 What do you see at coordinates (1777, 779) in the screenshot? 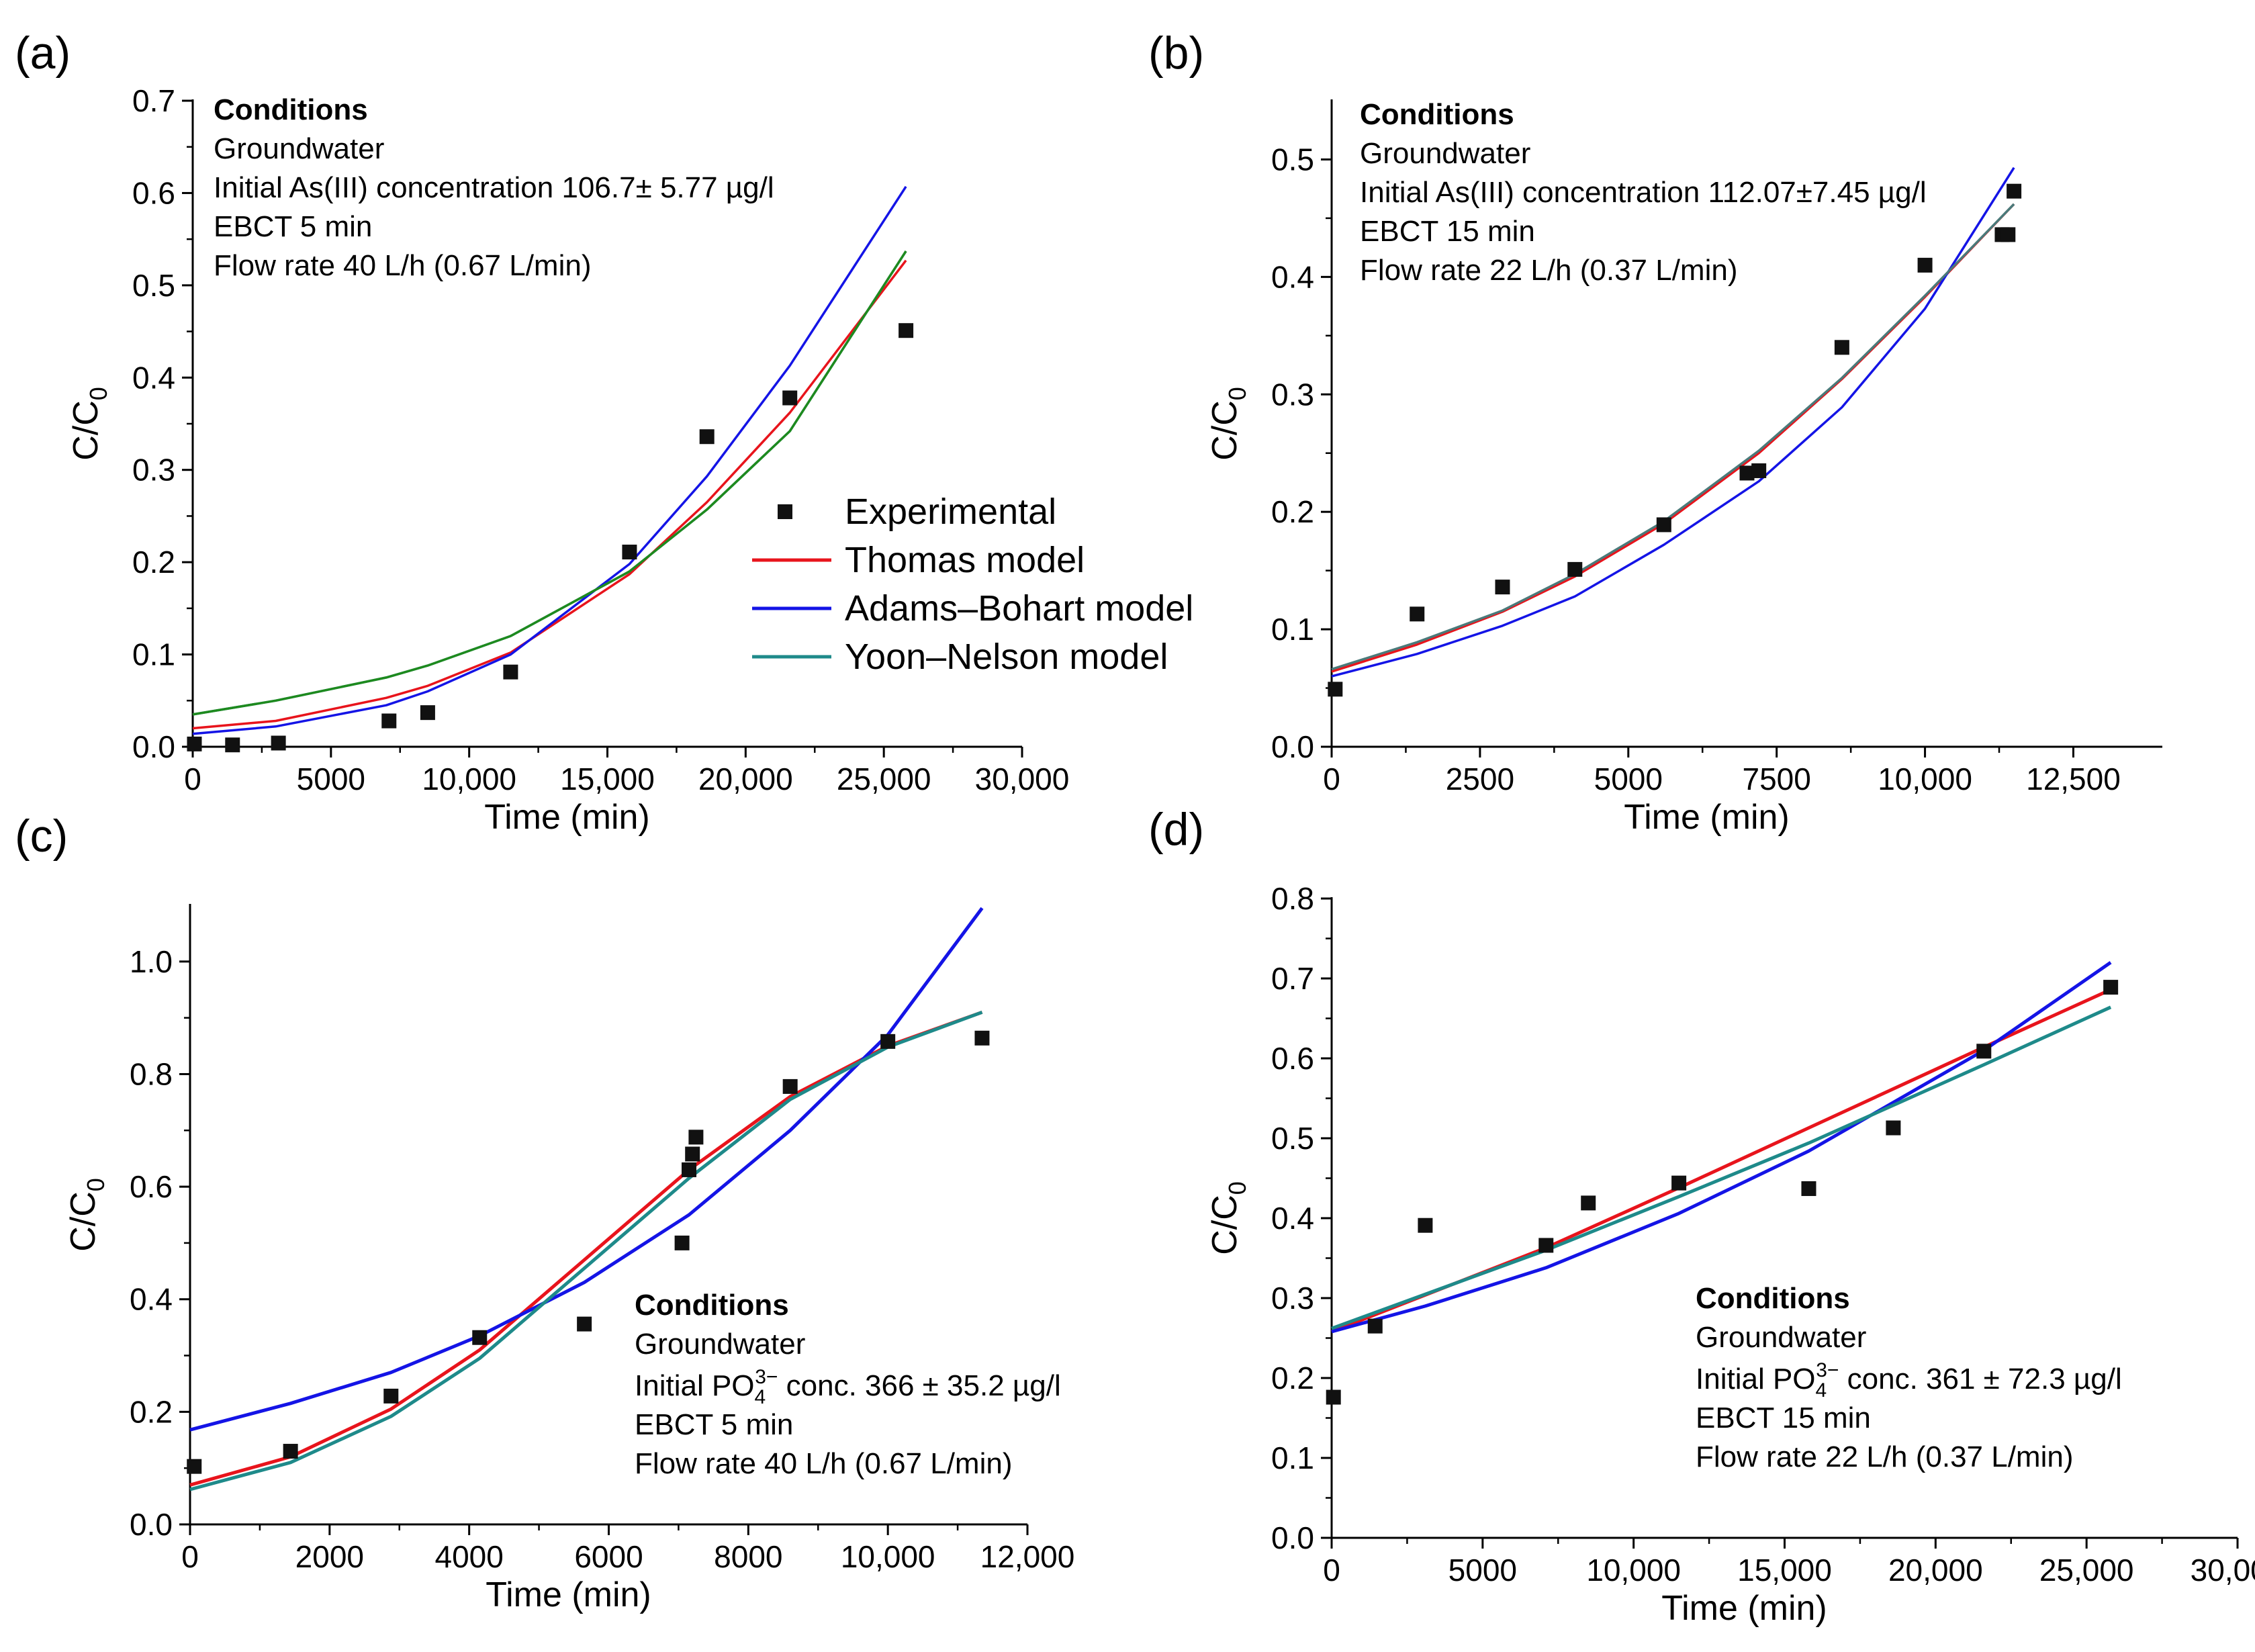
I see `x-tick-label: 7500` at bounding box center [1777, 779].